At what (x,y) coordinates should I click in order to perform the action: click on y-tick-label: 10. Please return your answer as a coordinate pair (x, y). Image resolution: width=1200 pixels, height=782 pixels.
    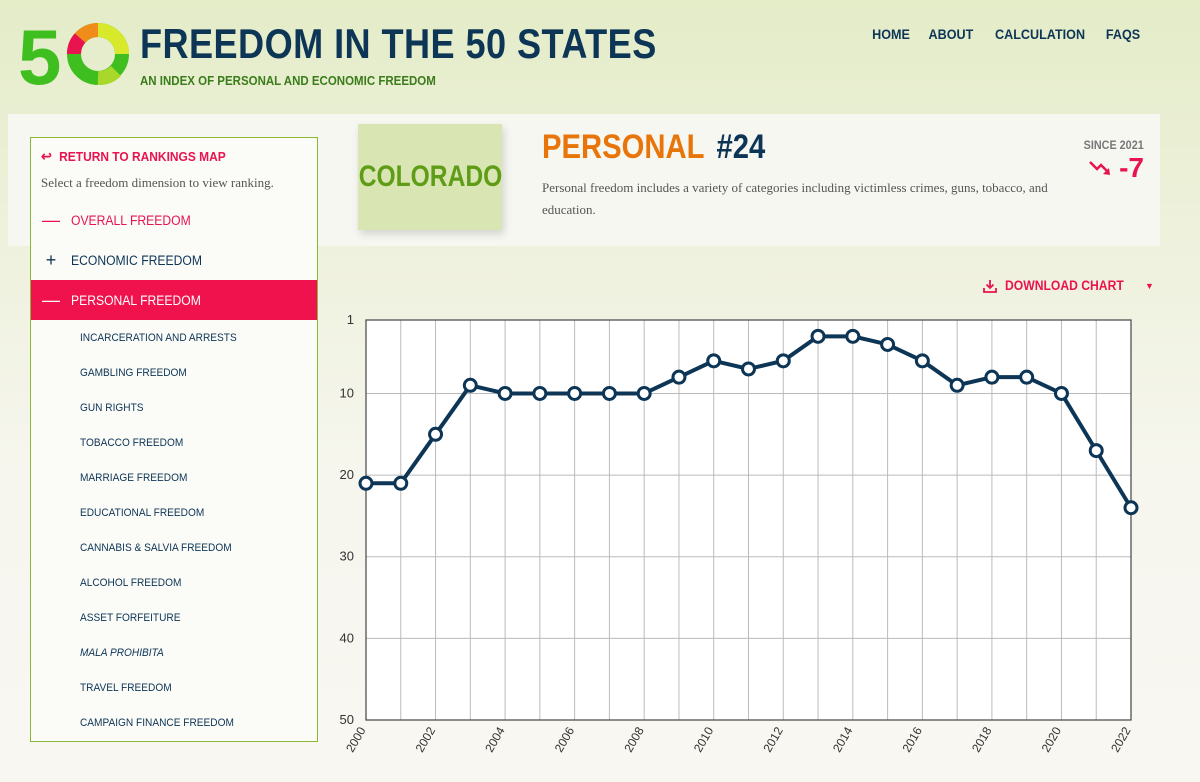
    Looking at the image, I should click on (347, 392).